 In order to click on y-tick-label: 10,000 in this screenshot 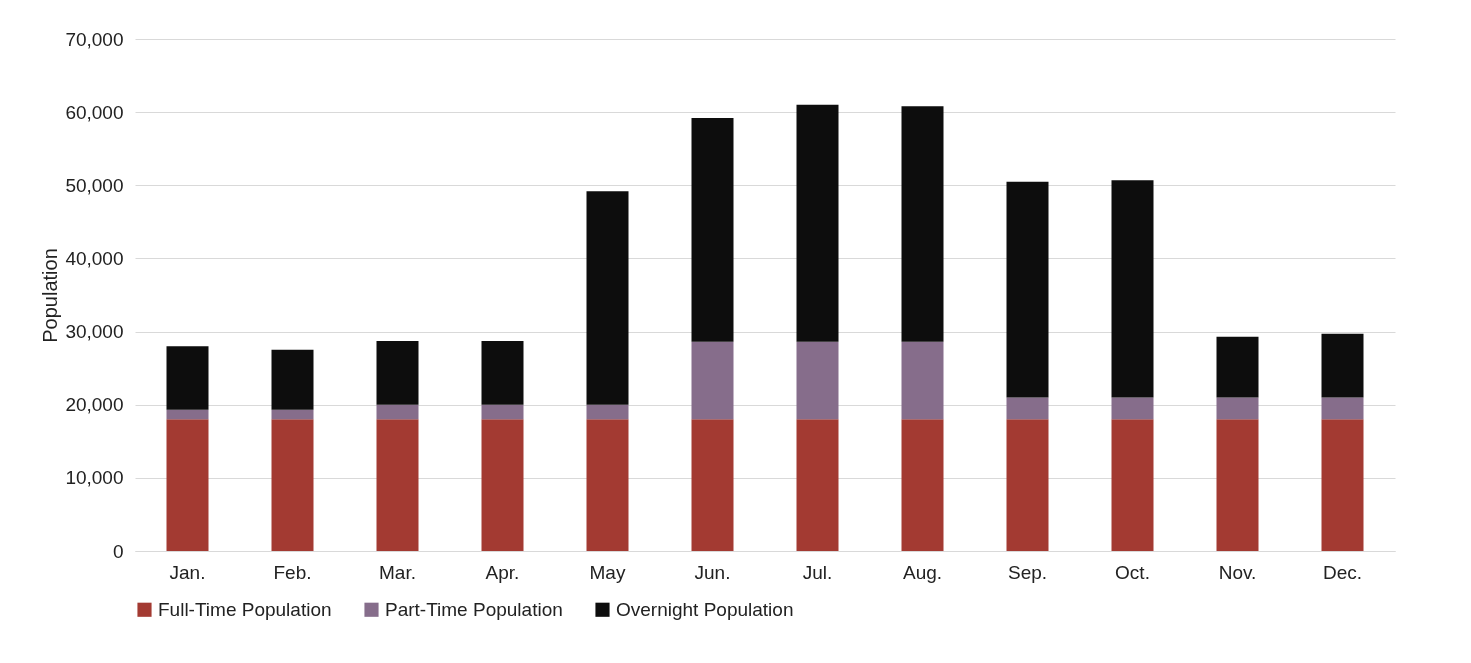, I will do `click(94, 478)`.